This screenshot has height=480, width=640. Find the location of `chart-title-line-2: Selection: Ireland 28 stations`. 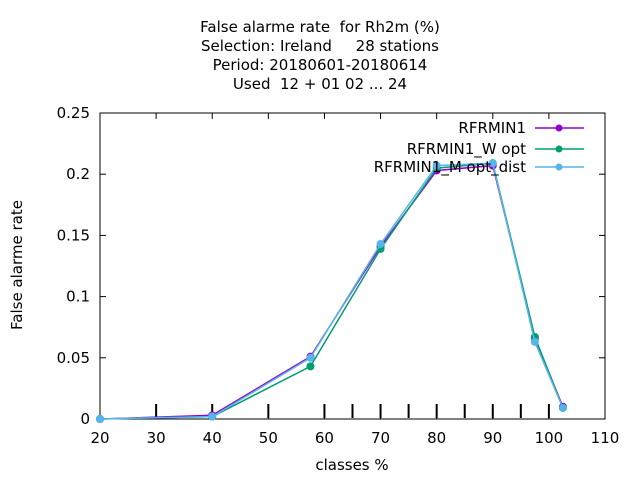

chart-title-line-2: Selection: Ireland 28 stations is located at coordinates (320, 46).